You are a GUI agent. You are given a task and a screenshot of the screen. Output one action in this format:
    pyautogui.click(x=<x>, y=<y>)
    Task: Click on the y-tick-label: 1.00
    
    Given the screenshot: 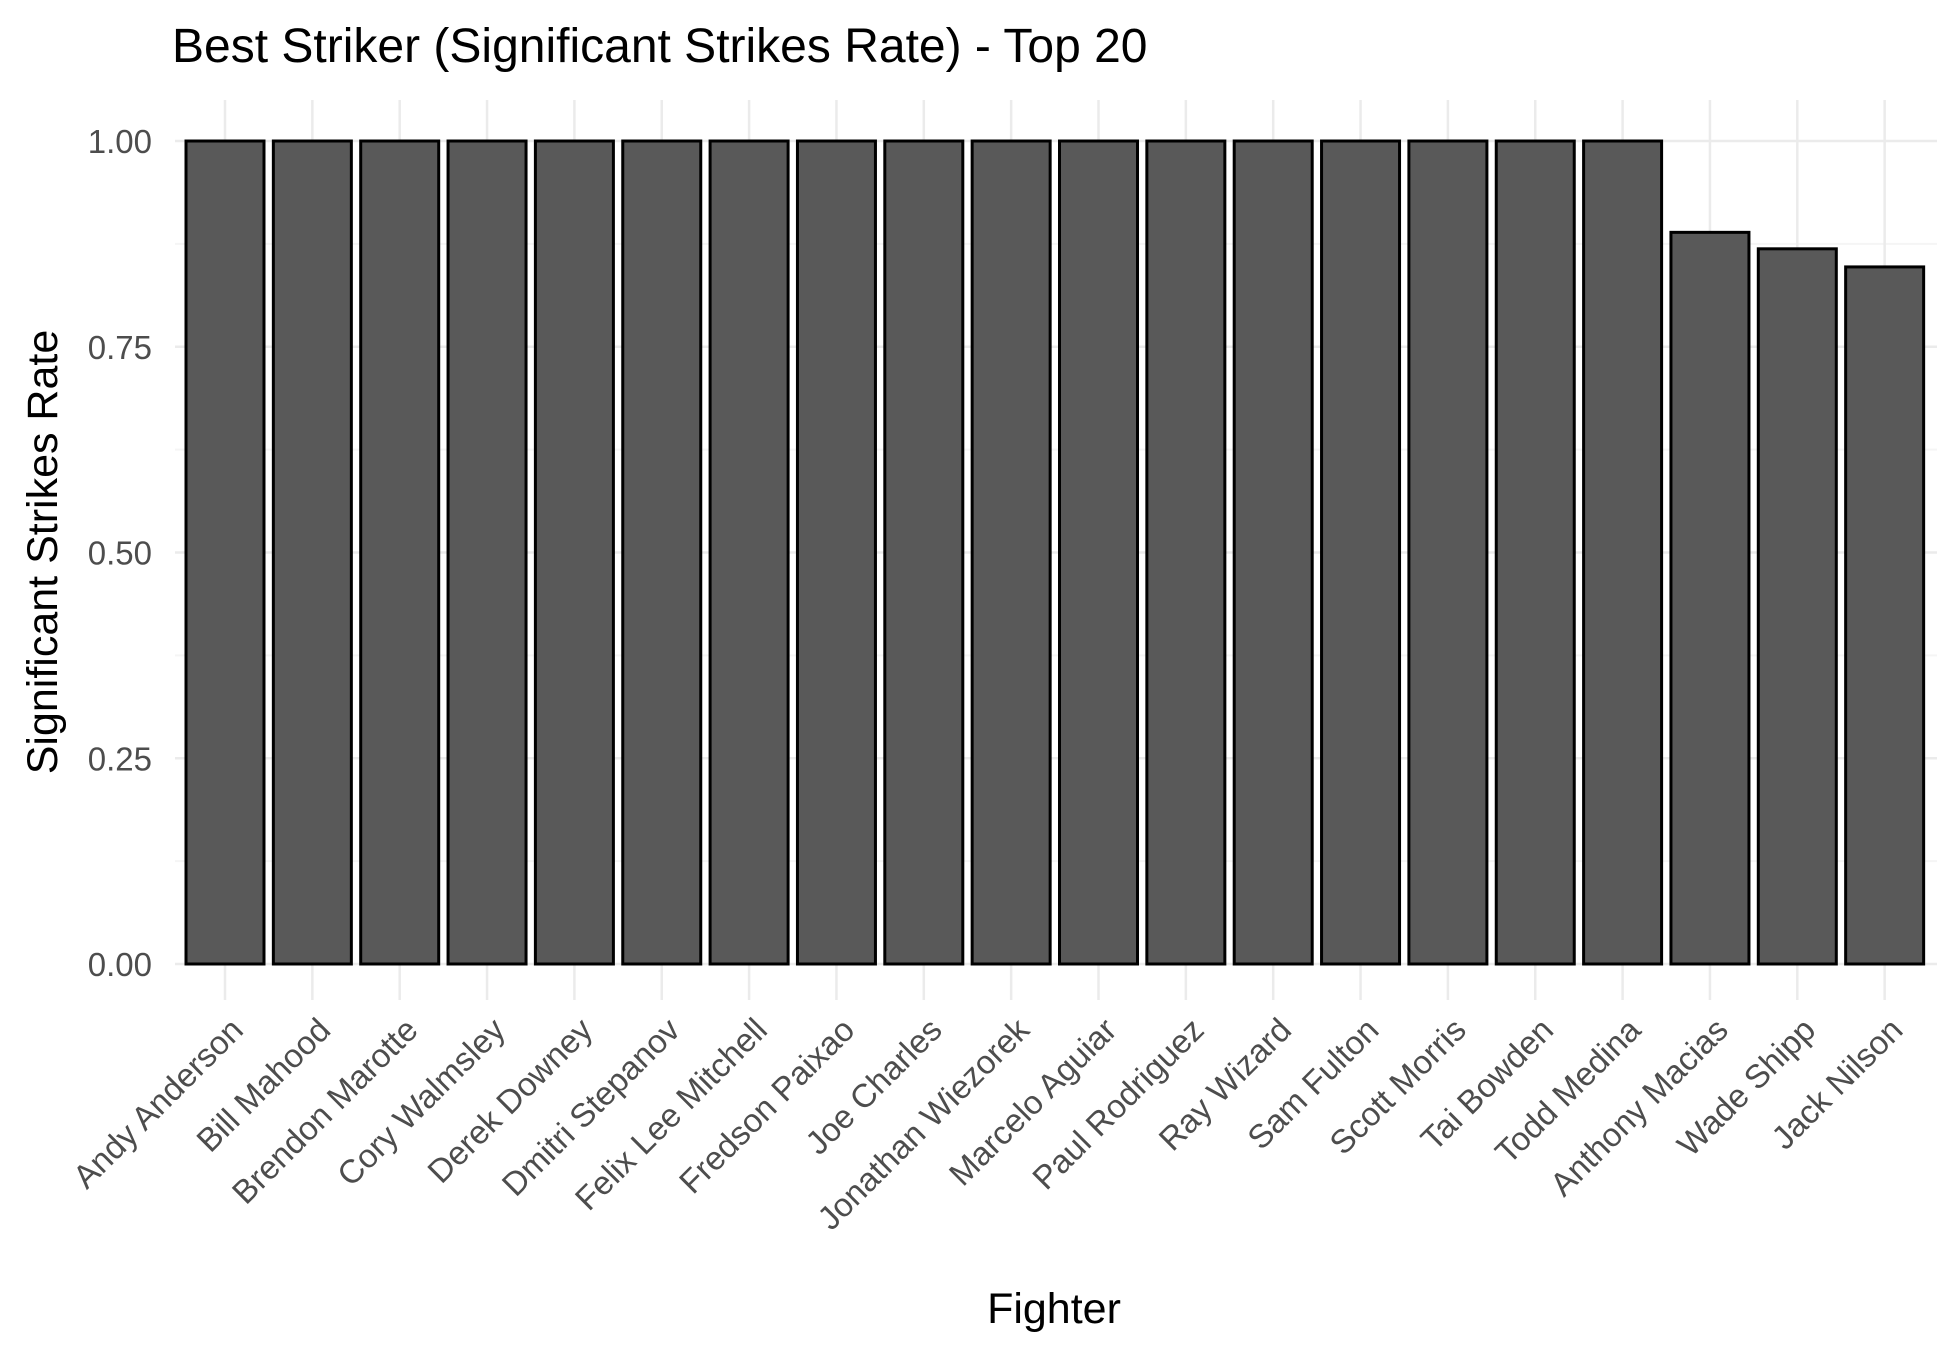 What is the action you would take?
    pyautogui.click(x=120, y=141)
    